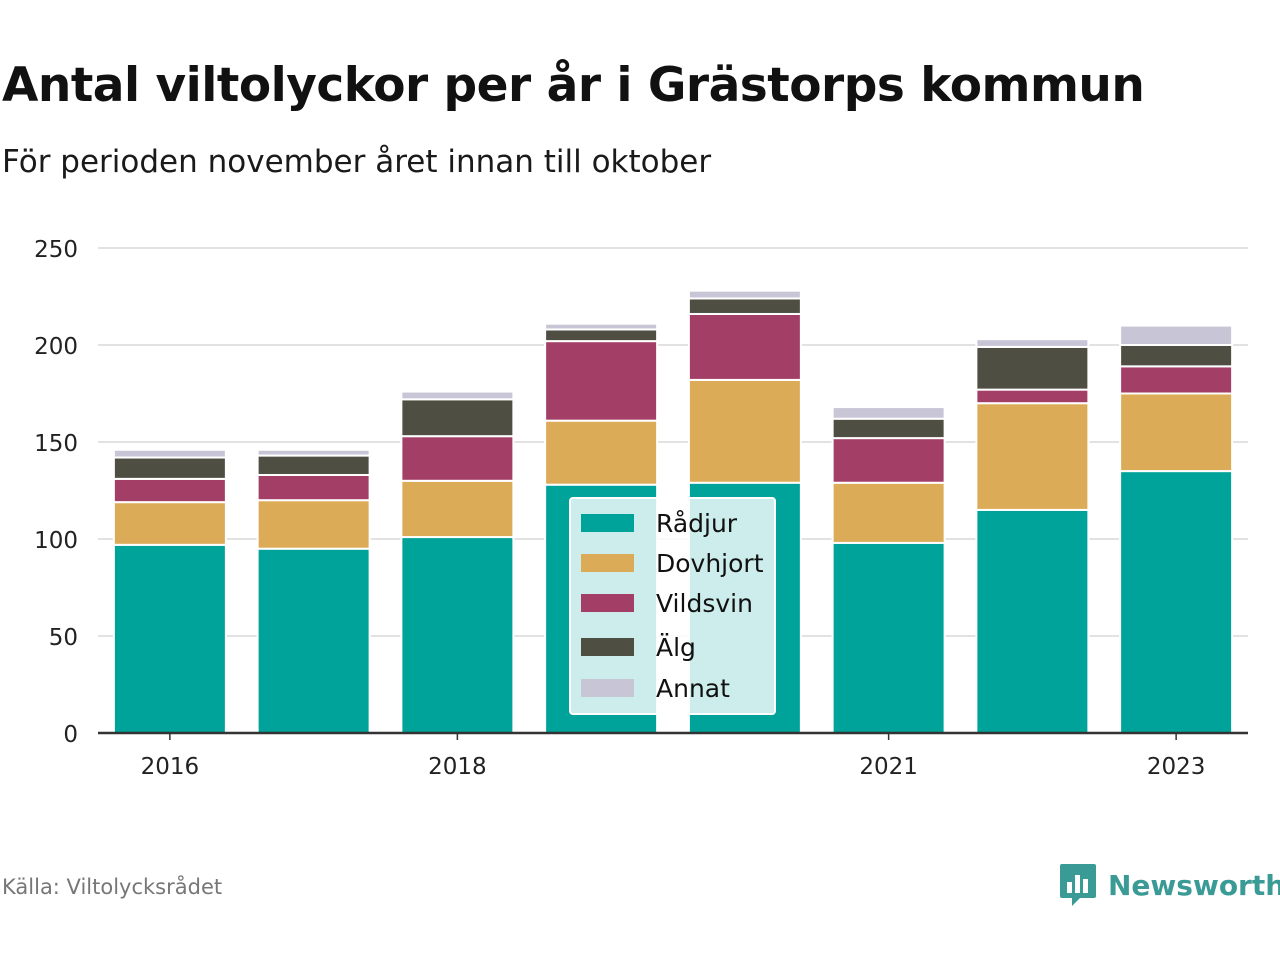 This screenshot has width=1280, height=960. I want to click on x-tick-label: 2023, so click(1176, 767).